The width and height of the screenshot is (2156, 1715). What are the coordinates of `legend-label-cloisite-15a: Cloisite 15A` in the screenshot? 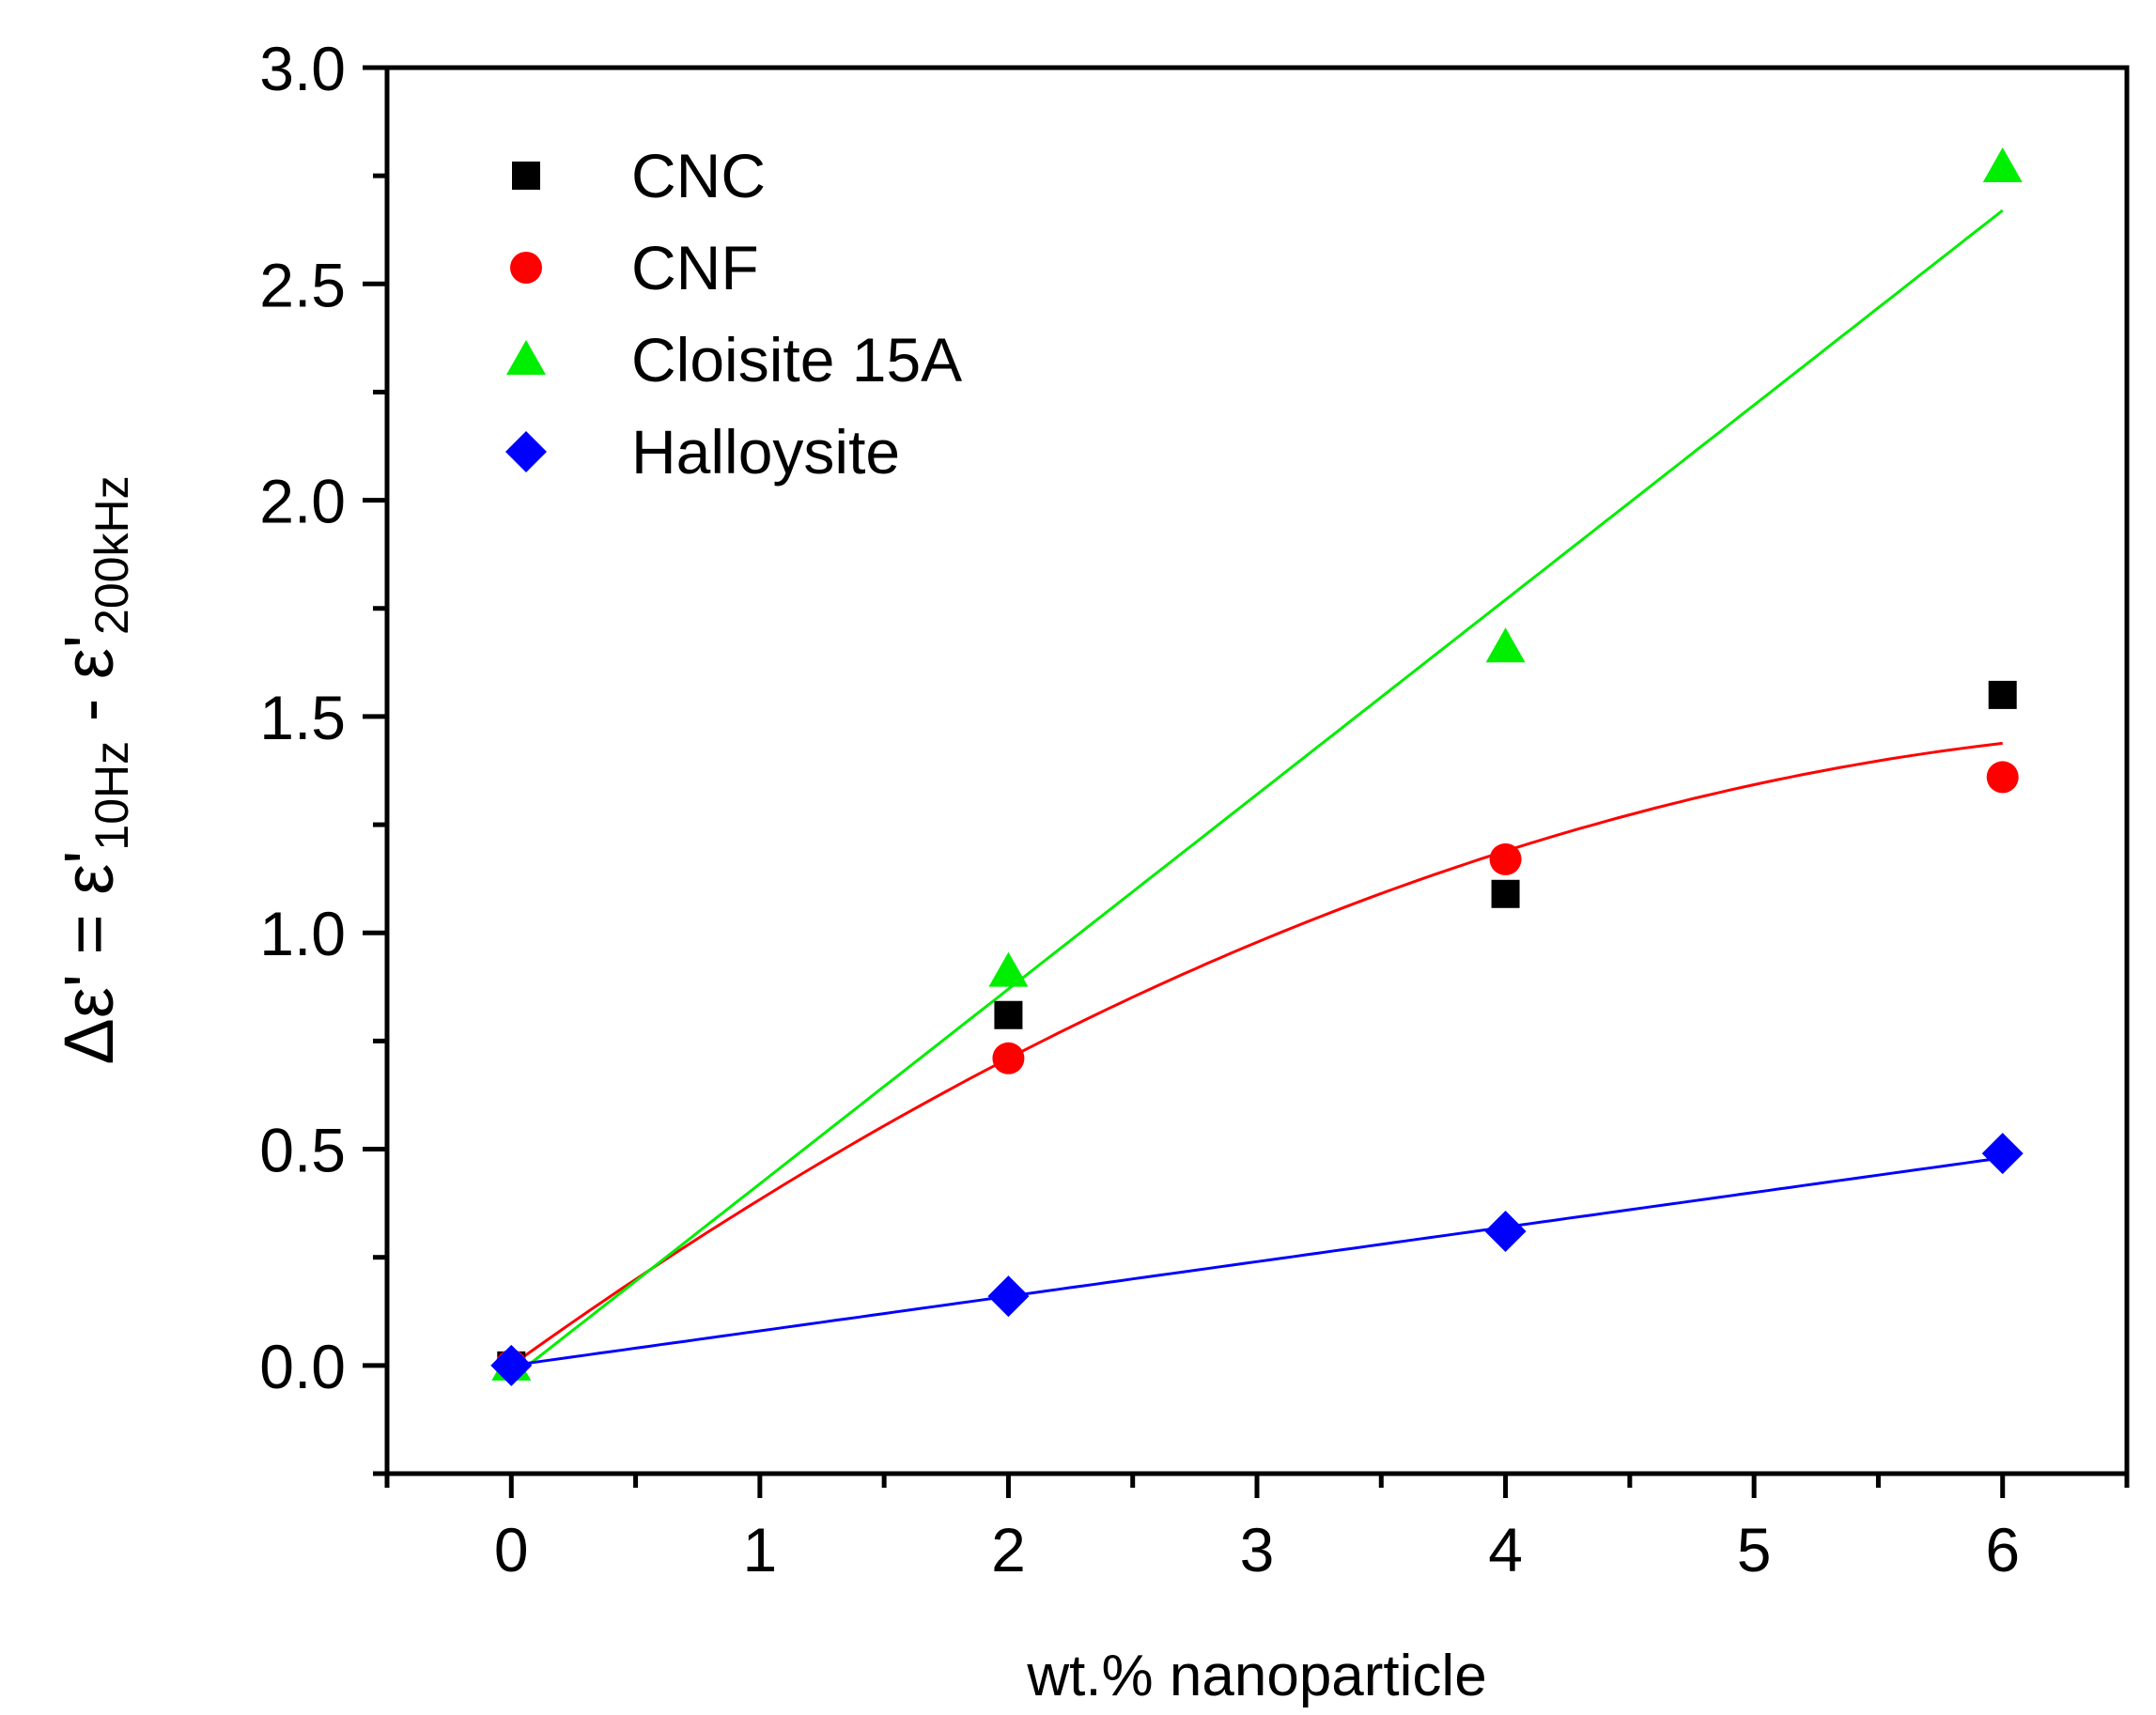 It's located at (797, 359).